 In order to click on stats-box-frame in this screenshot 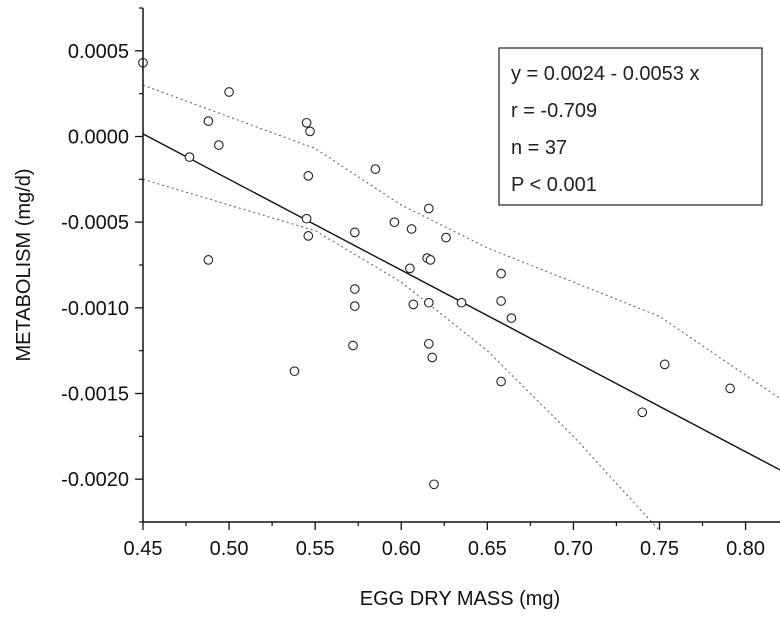, I will do `click(630, 126)`.